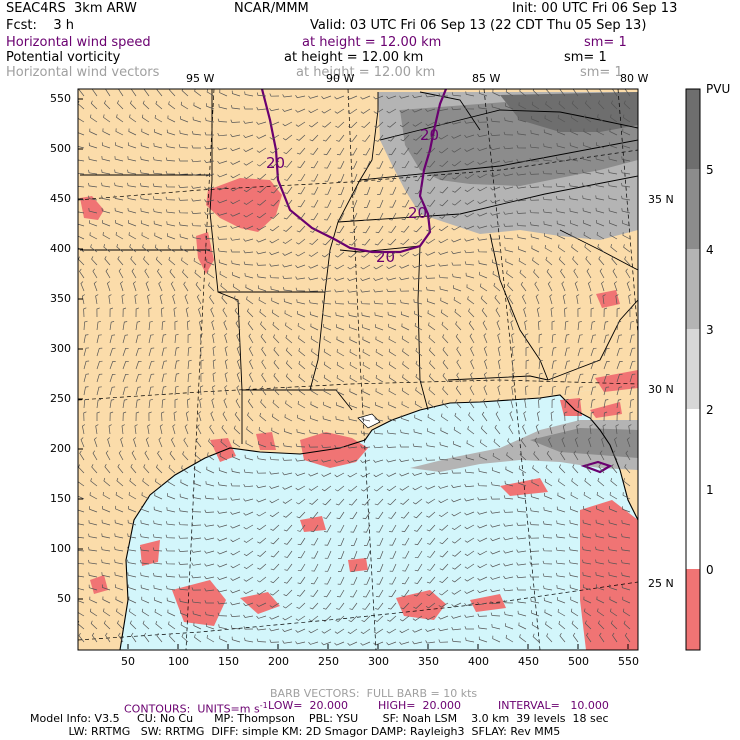 The width and height of the screenshot is (740, 740). Describe the element at coordinates (128, 661) in the screenshot. I see `x-tick-label: 50` at that location.